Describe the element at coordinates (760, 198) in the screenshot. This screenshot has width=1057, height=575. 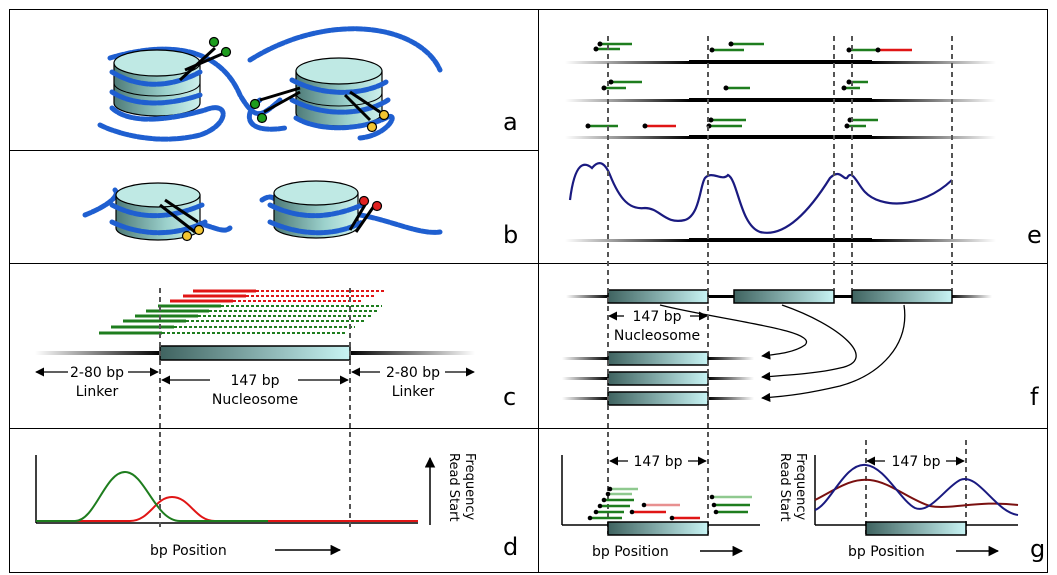
I see `occupancy-profile` at that location.